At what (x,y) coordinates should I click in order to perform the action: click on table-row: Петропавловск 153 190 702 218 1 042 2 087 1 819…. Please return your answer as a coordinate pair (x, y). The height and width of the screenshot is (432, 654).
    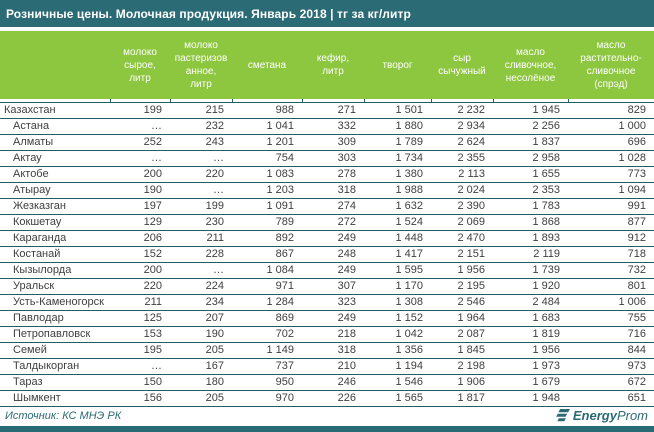
    Looking at the image, I should click on (327, 334).